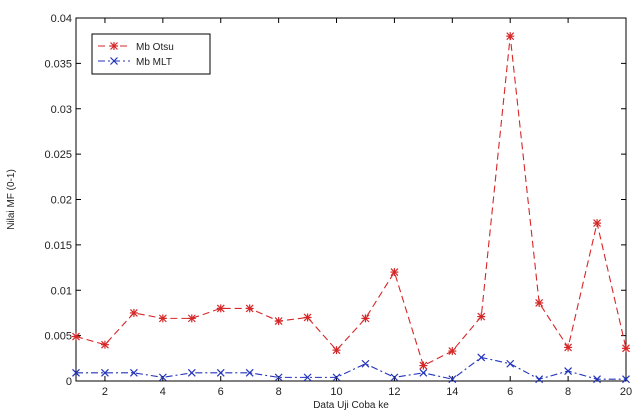 This screenshot has width=638, height=416. What do you see at coordinates (58, 246) in the screenshot?
I see `y-tick-label: 0.015` at bounding box center [58, 246].